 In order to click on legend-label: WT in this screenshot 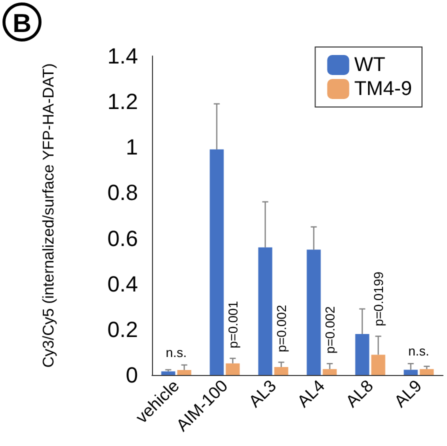, I will do `click(370, 65)`.